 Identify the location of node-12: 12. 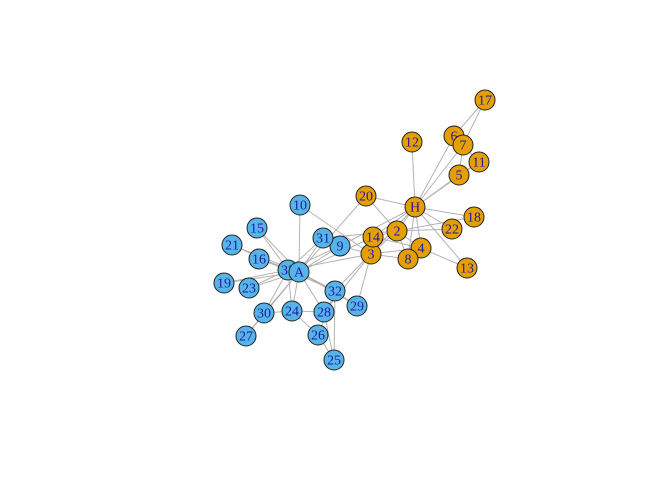
(412, 142).